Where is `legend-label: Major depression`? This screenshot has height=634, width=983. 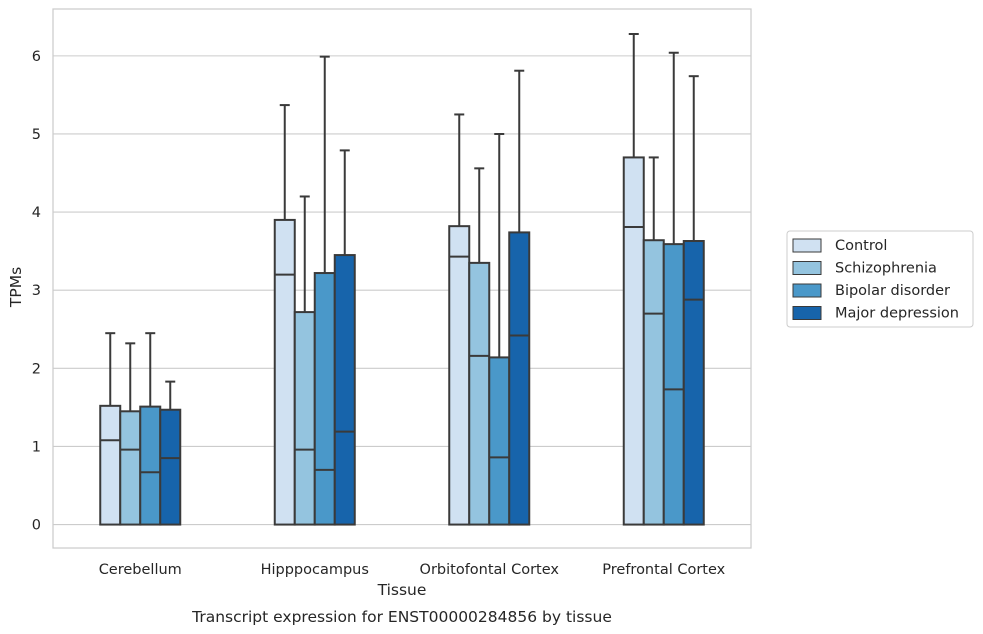
legend-label: Major depression is located at coordinates (897, 314).